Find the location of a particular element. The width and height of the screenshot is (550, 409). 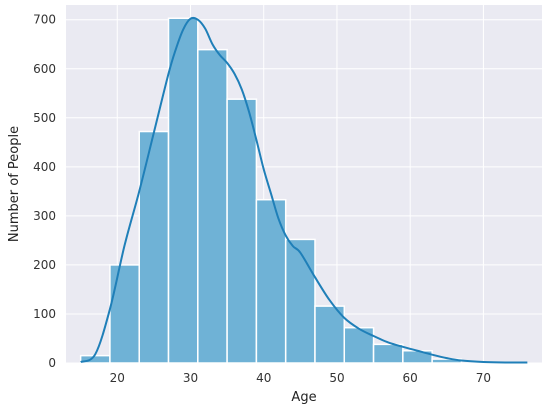

x-tick-label: 30 is located at coordinates (190, 378).